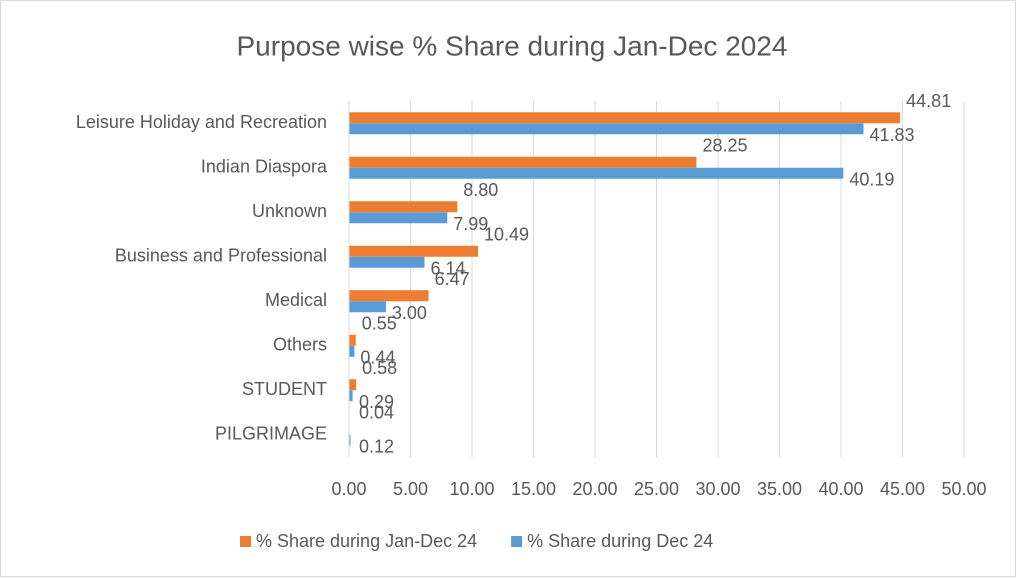 The image size is (1017, 578). What do you see at coordinates (264, 167) in the screenshot?
I see `y-tick-label: Indian Diaspora` at bounding box center [264, 167].